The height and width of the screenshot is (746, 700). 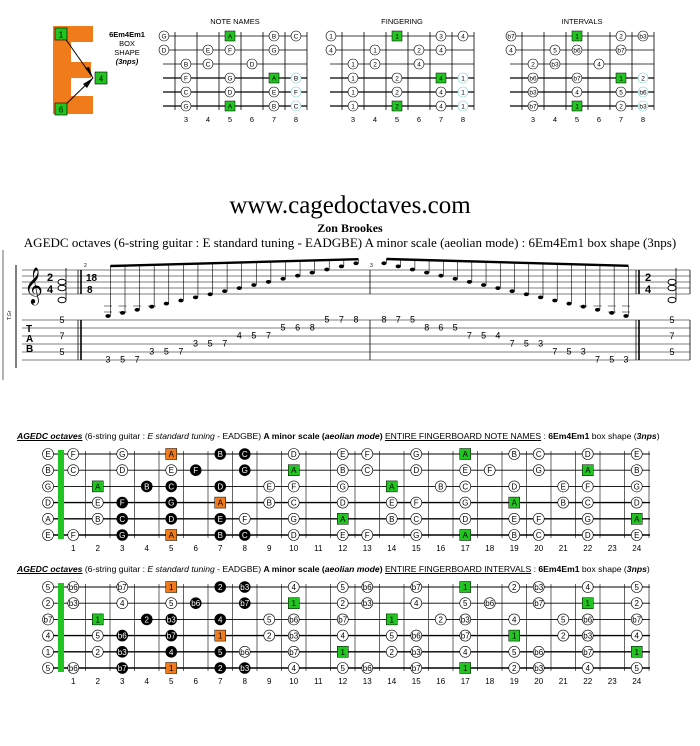 What do you see at coordinates (555, 119) in the screenshot?
I see `mini-fret-number: 4` at bounding box center [555, 119].